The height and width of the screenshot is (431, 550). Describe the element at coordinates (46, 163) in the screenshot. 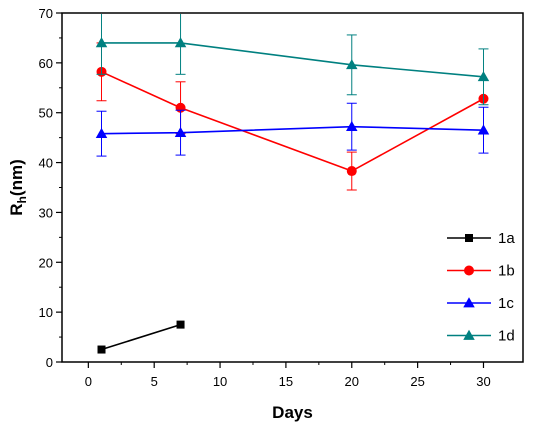

I see `y-tick-label: 40` at that location.